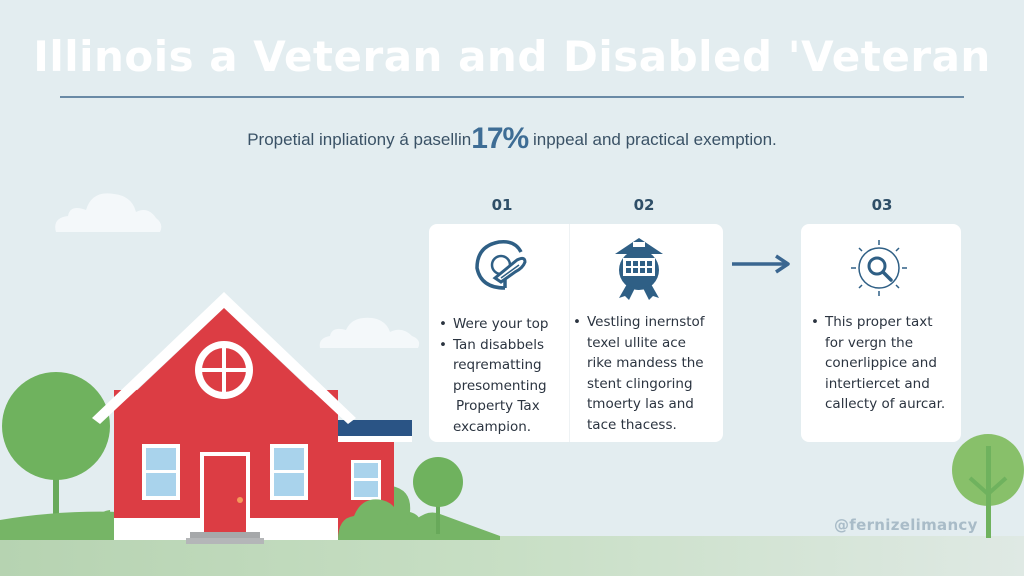  I want to click on arrow-right-icon, so click(761, 264).